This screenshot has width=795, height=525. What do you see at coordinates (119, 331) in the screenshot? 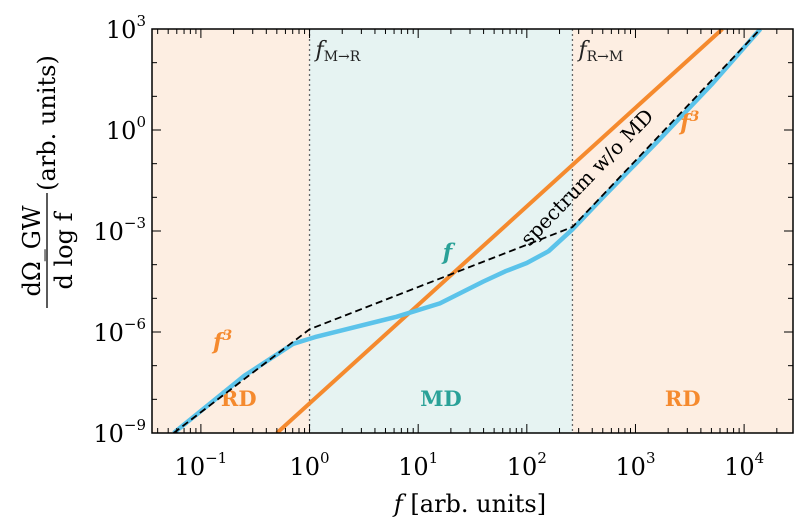
I see `y-tick-label: 10⁻⁶` at bounding box center [119, 331].